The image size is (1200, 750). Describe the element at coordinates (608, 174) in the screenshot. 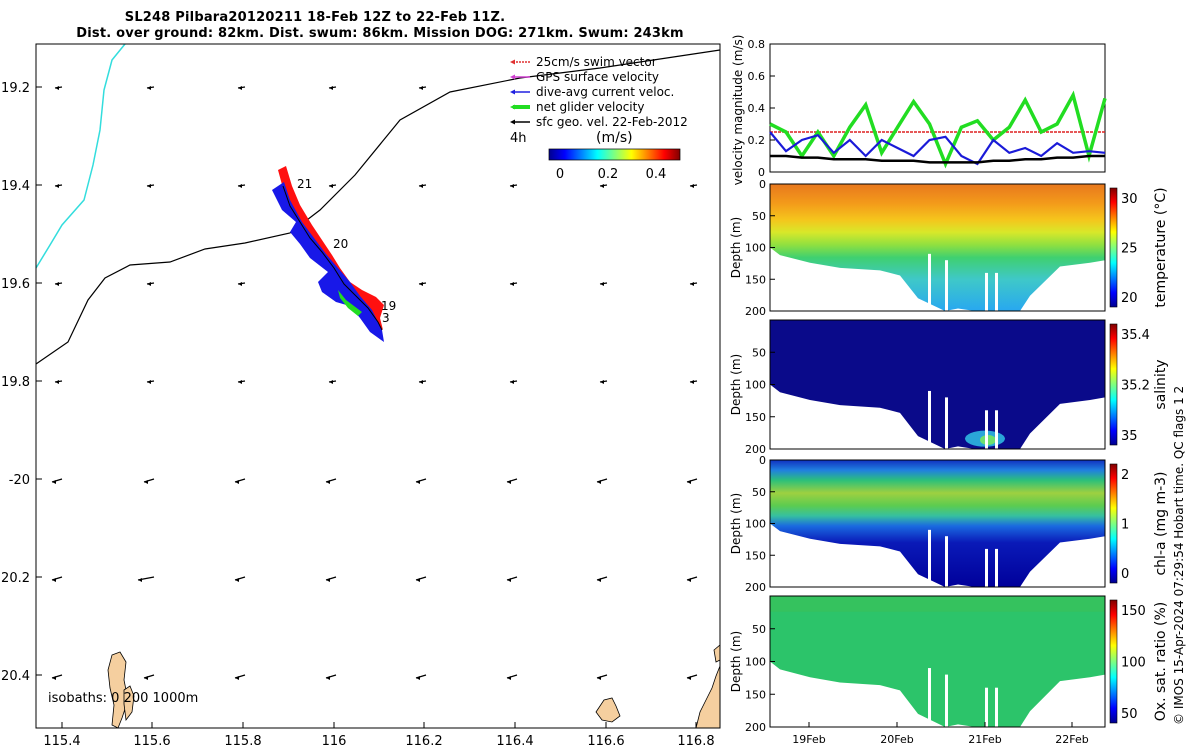

I see `colorbar-tick-0.2: 0.2` at that location.